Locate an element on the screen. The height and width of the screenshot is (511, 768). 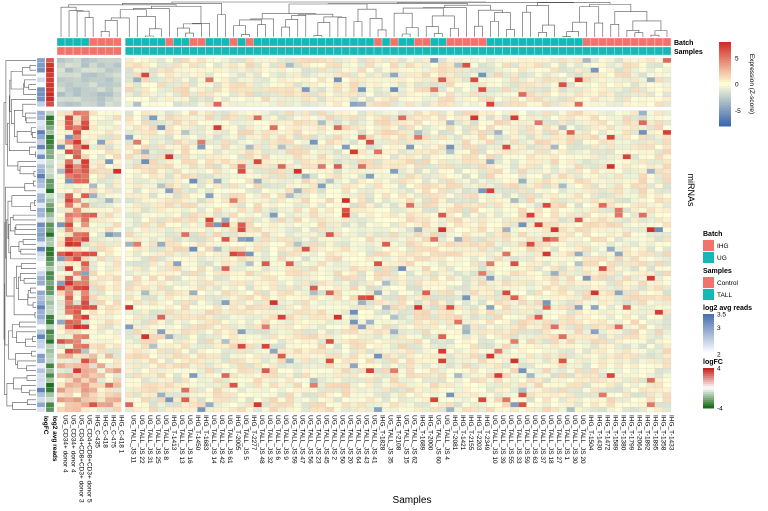
batch-annotation-cell is located at coordinates (273, 42).